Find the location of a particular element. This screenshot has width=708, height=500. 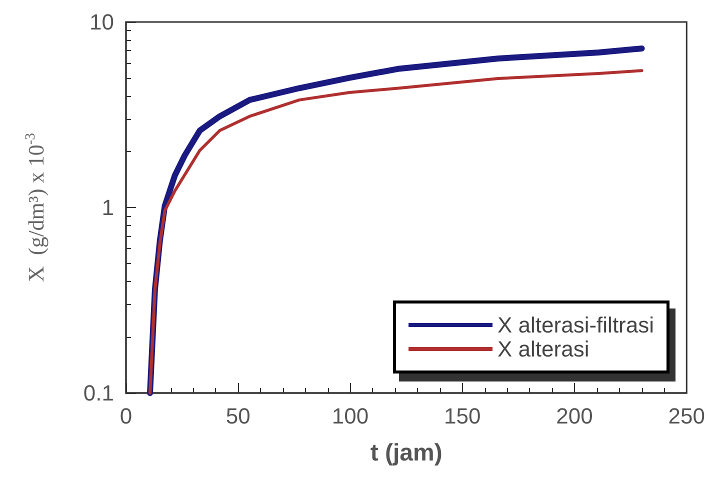

legend-label: X alterasi-filtrasi is located at coordinates (576, 325).